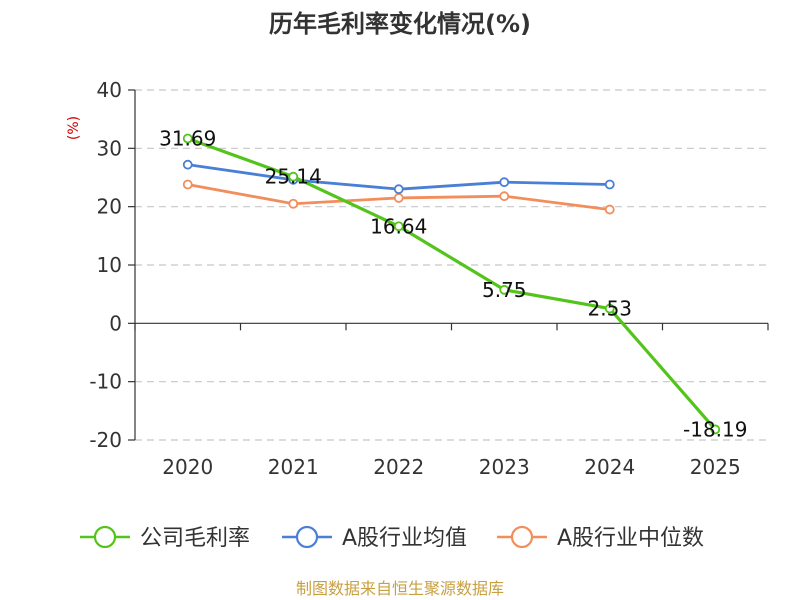 Image resolution: width=800 pixels, height=600 pixels. Describe the element at coordinates (715, 467) in the screenshot. I see `x-tick-label: 2025` at that location.